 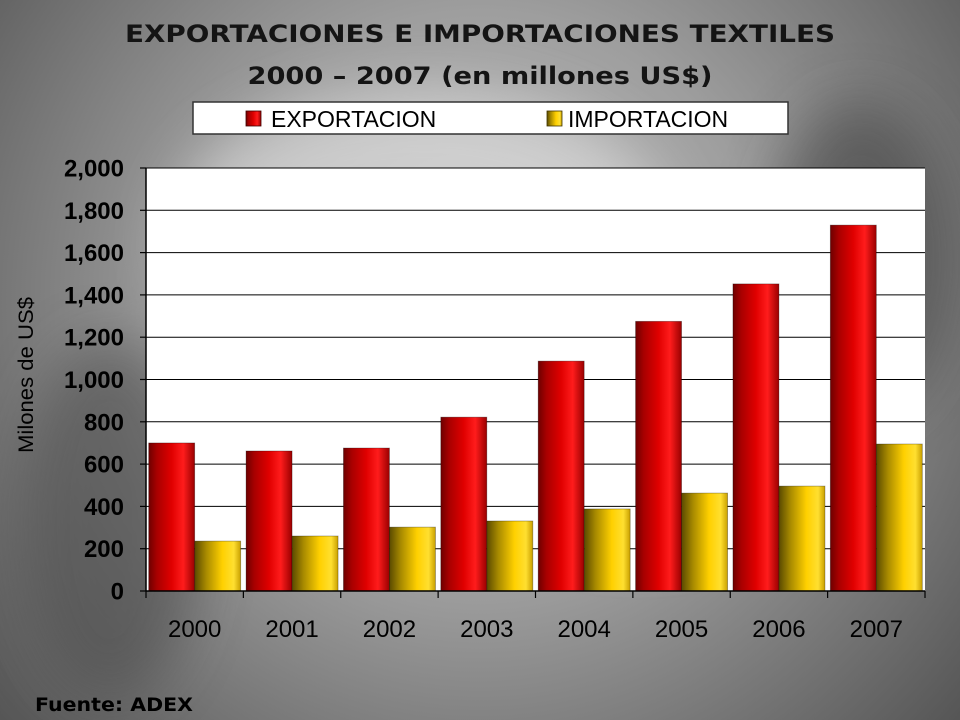 I want to click on bar-exportacion-2006, so click(x=756, y=437).